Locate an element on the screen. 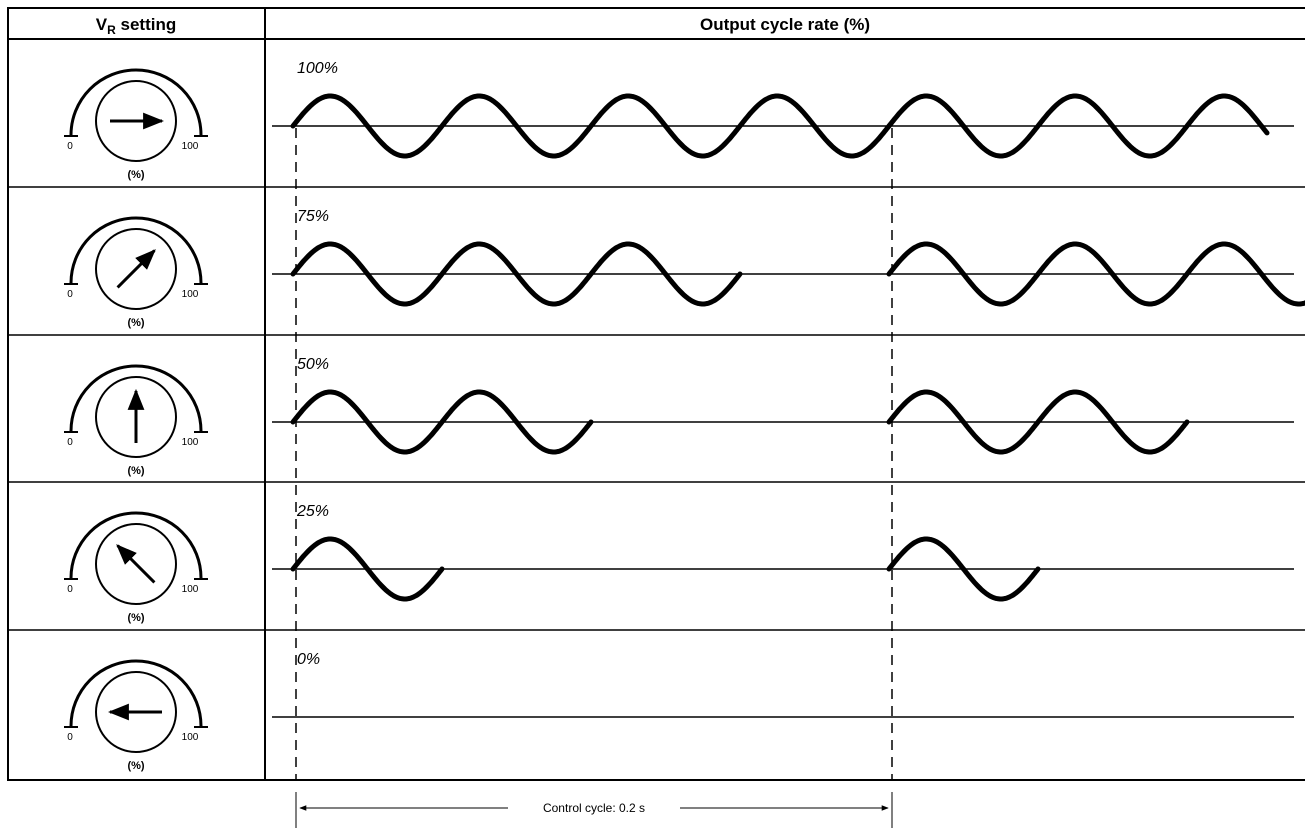 The height and width of the screenshot is (828, 1305). output-rate-label: 25% is located at coordinates (312, 511).